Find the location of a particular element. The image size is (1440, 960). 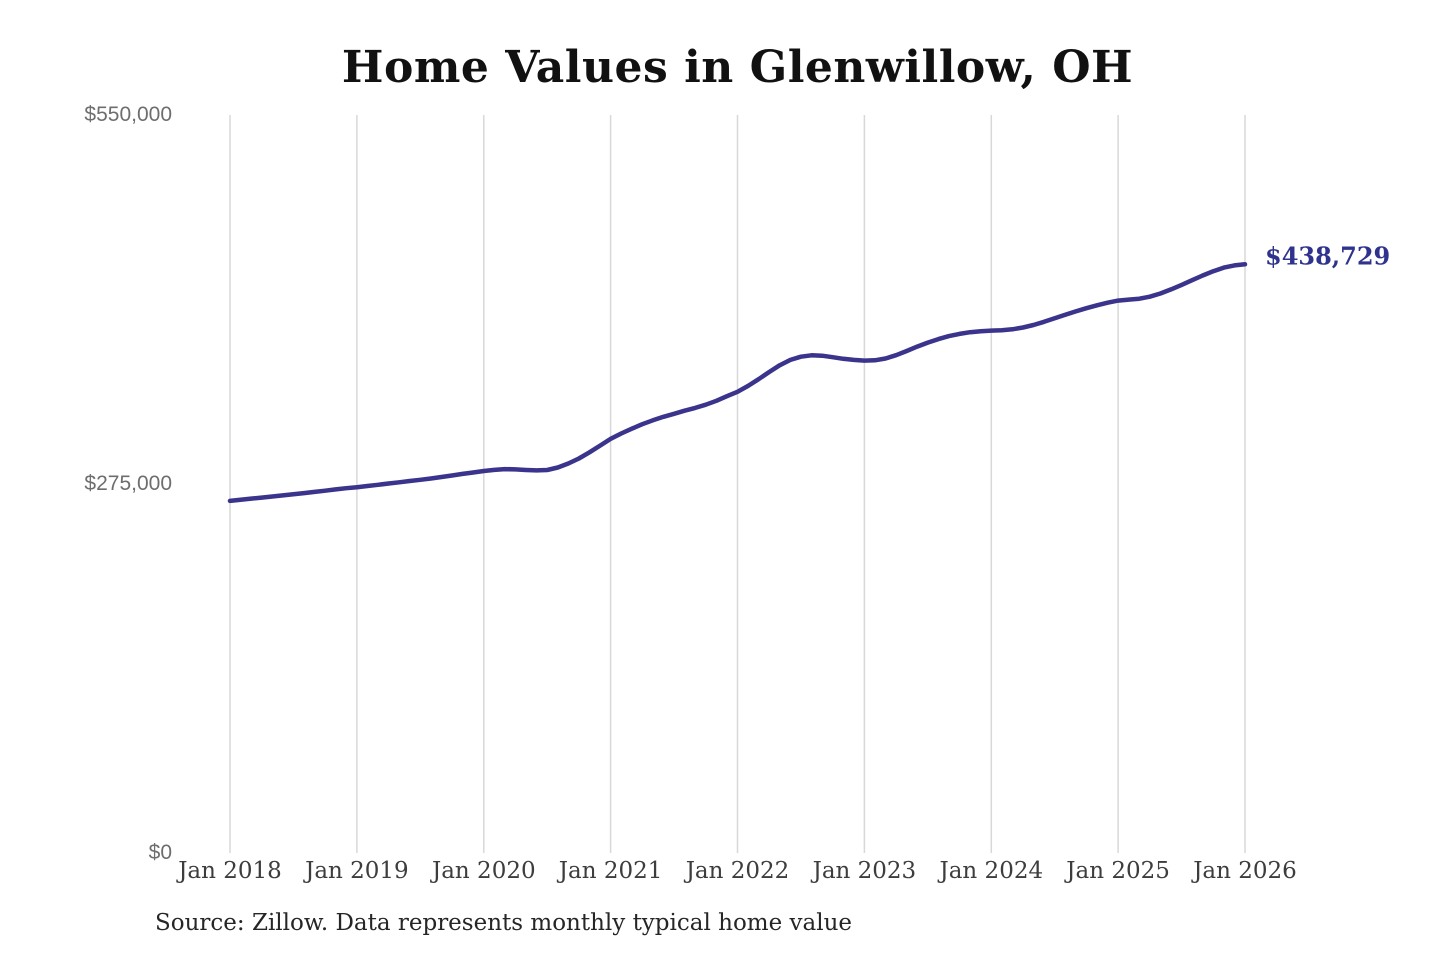

x-tick-label: Jan 2023 is located at coordinates (864, 871).